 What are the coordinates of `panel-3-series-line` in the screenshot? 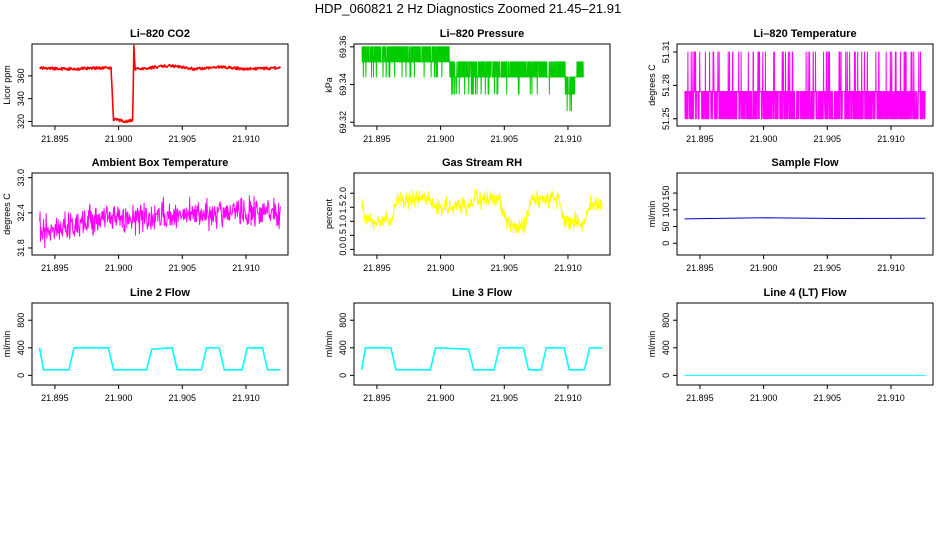 It's located at (805, 85).